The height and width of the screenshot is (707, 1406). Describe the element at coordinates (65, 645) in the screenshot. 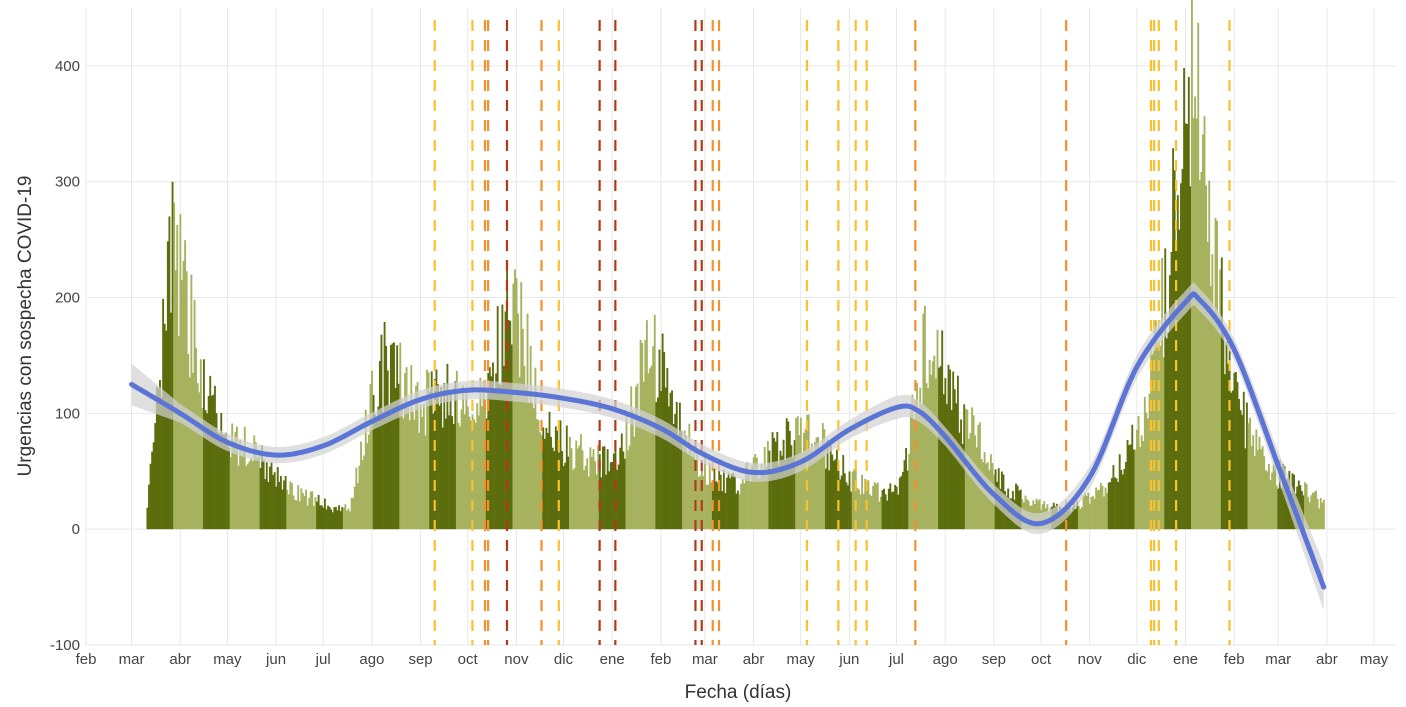

I see `y-tick-label: -100` at that location.